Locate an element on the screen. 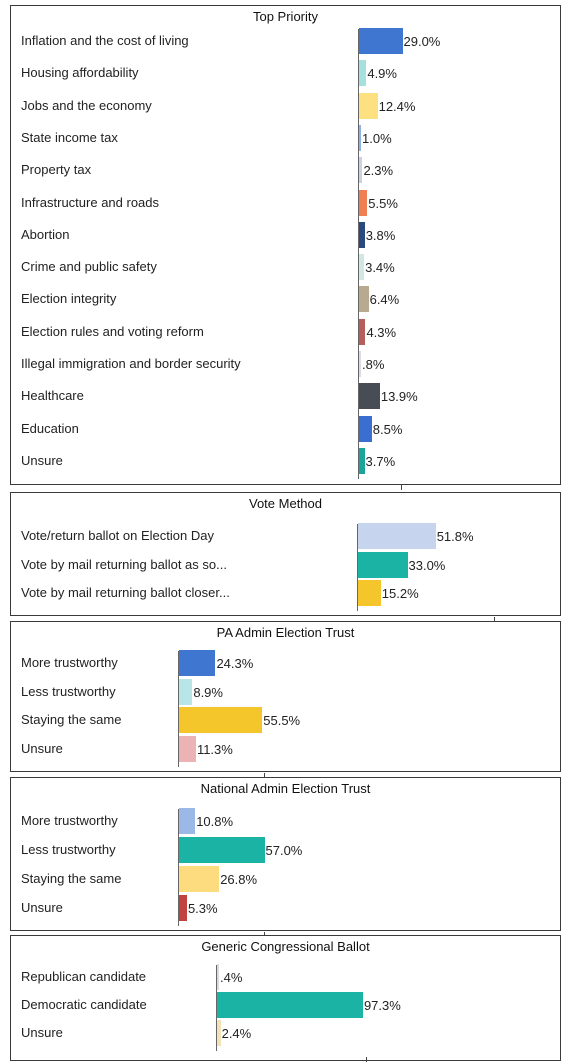  category-label: Education is located at coordinates (50, 428).